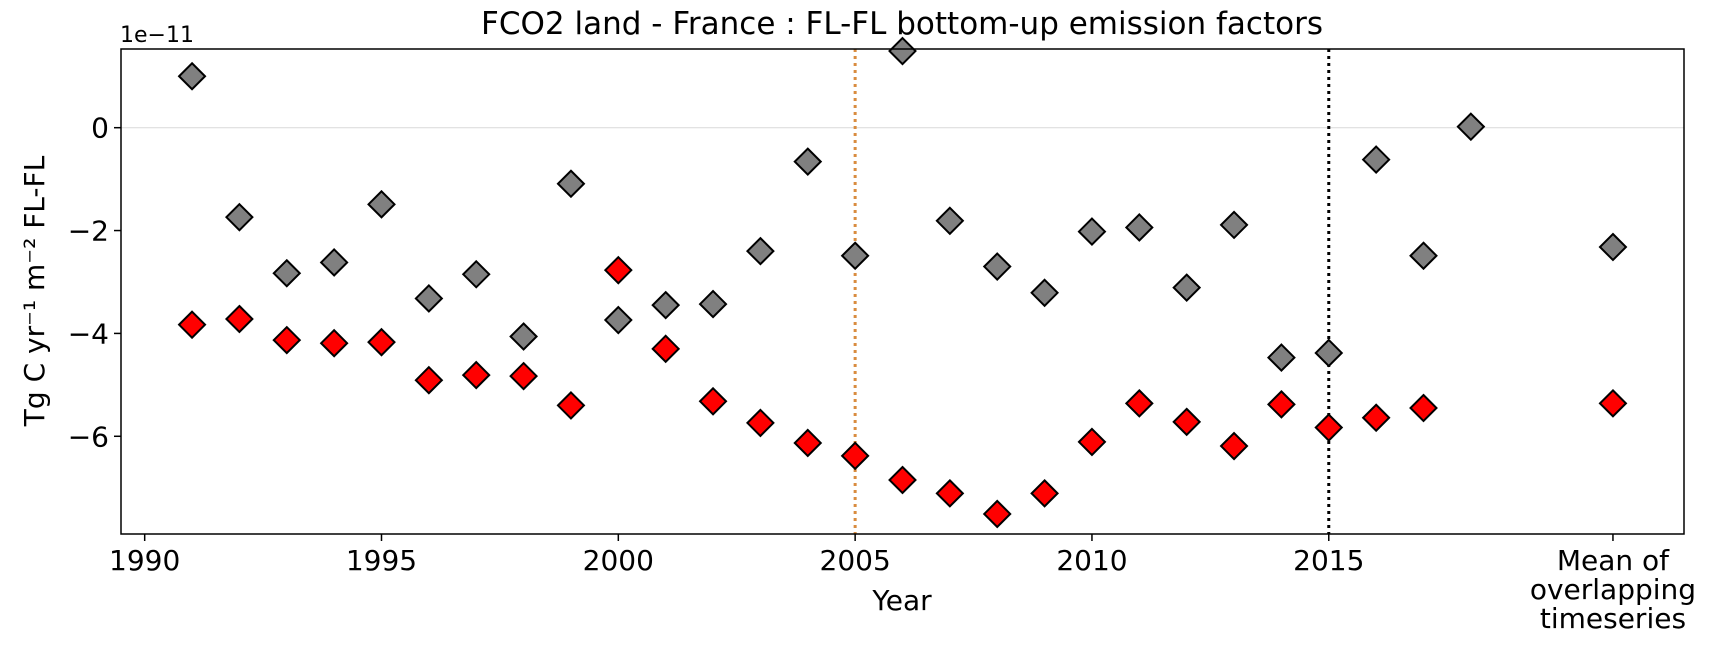 This screenshot has height=645, width=1711. Describe the element at coordinates (1613, 618) in the screenshot. I see `x-tick-label-line: timeseries` at that location.